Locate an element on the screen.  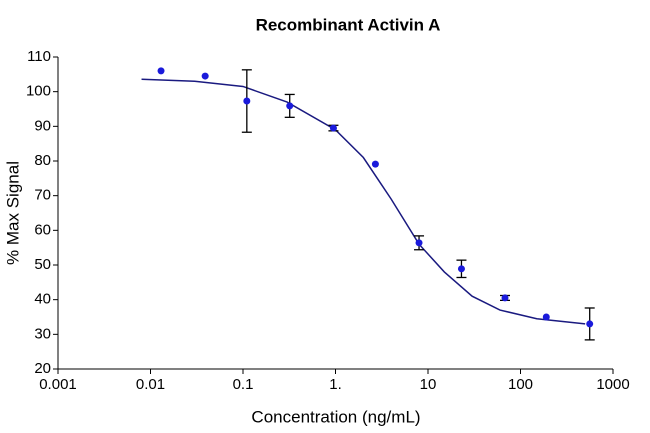
x-tick-label: 0.1 is located at coordinates (243, 384).